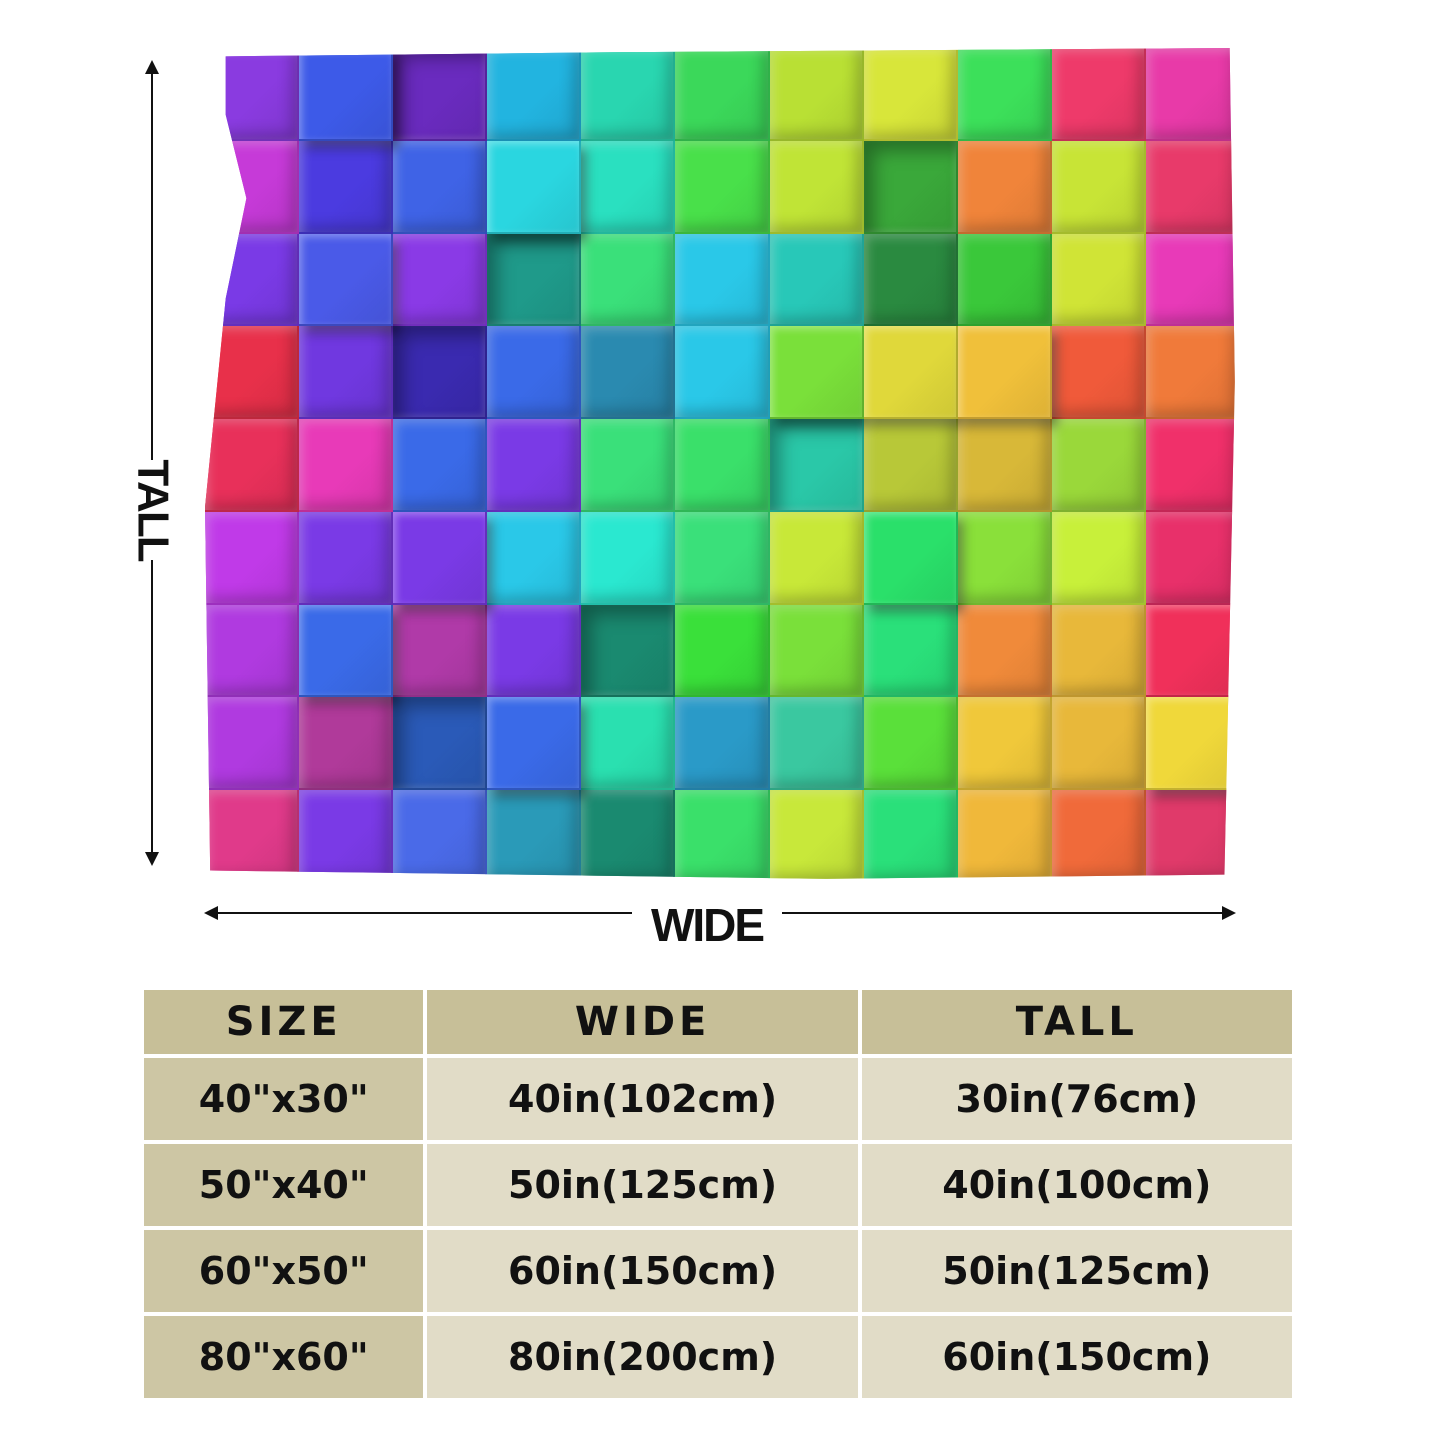 The image size is (1445, 1445). Describe the element at coordinates (1076, 1022) in the screenshot. I see `header-tall: TALL` at that location.